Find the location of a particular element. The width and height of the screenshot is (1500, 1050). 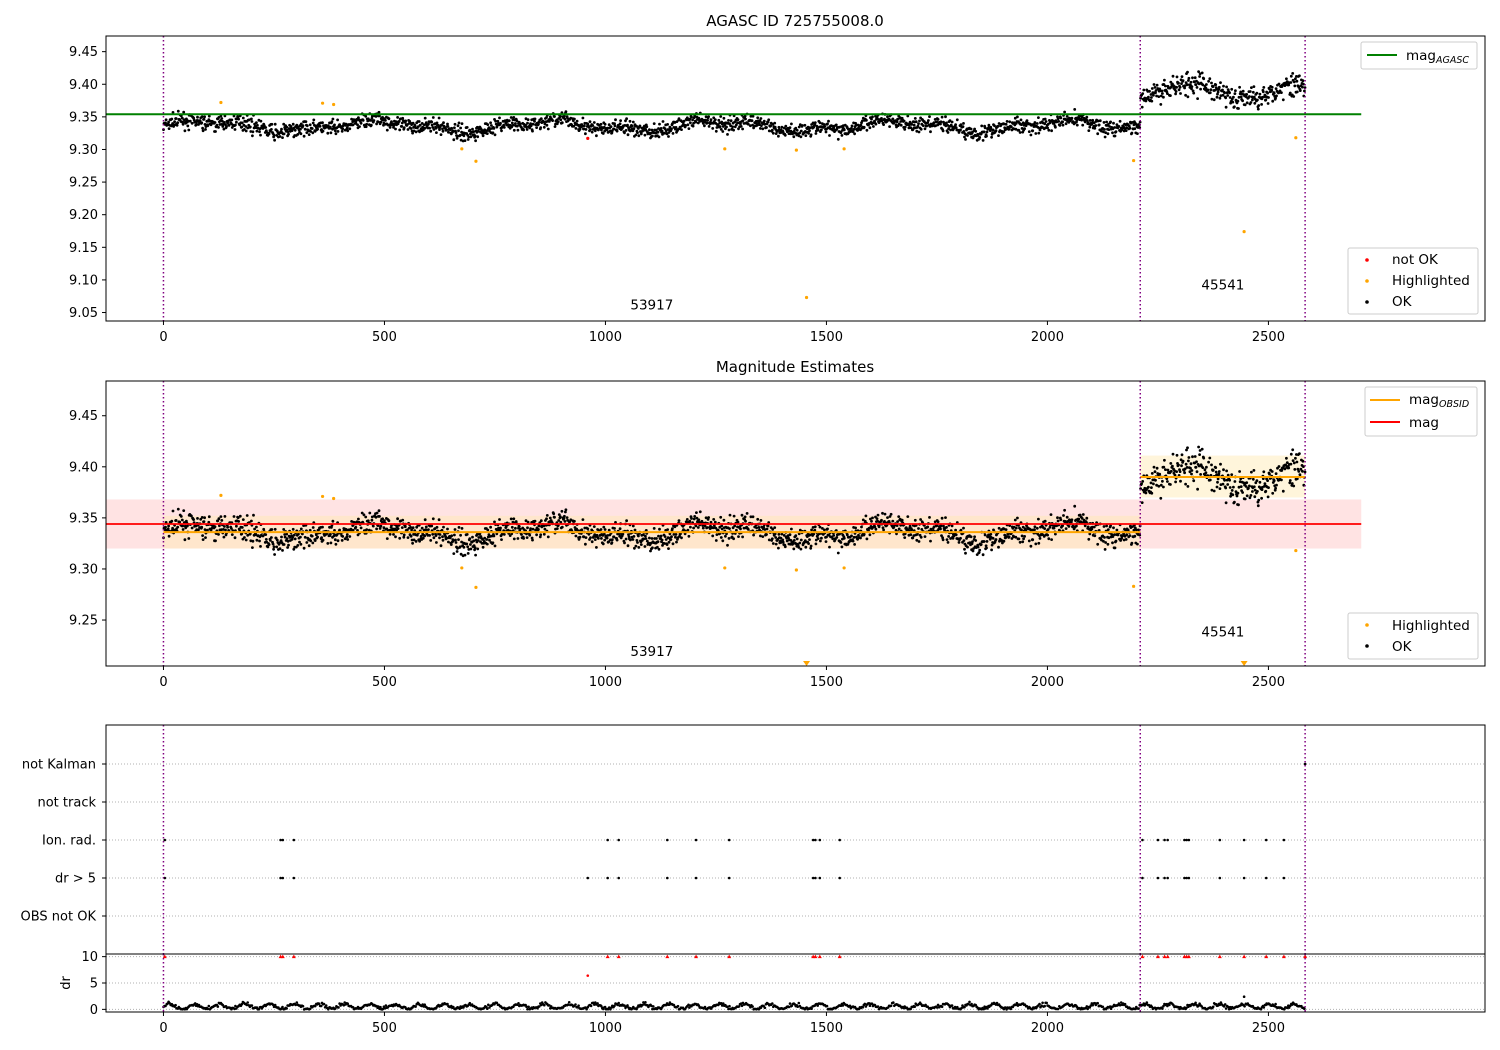

magnitude-xtick-label: 2500 is located at coordinates (1268, 682).